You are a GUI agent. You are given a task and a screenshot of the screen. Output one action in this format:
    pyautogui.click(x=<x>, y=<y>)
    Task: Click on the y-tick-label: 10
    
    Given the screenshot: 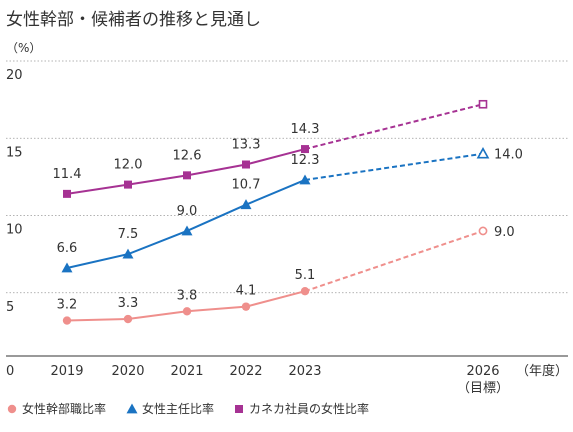 What is the action you would take?
    pyautogui.click(x=14, y=230)
    